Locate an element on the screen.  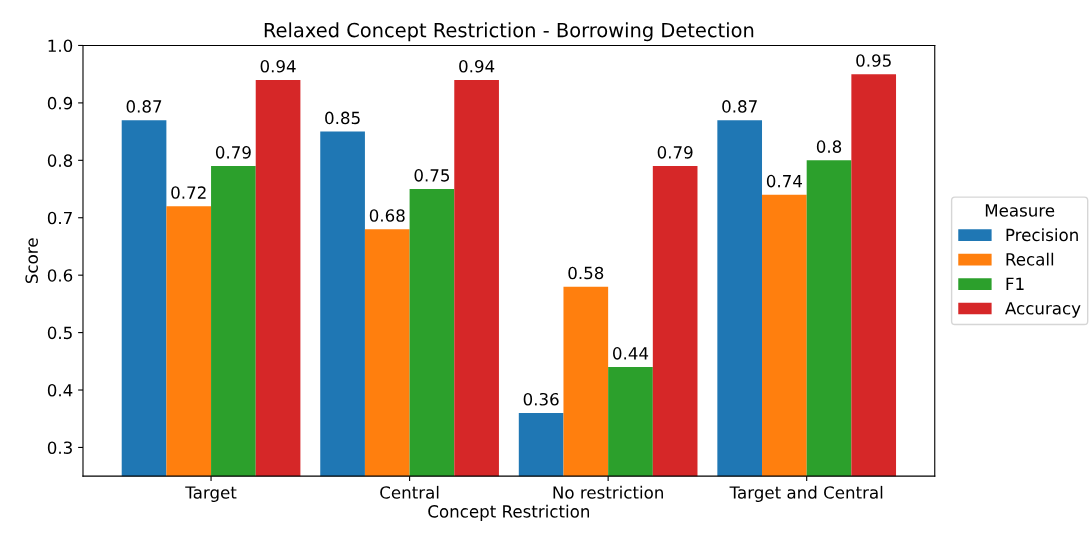
data-label: 0.8 is located at coordinates (829, 146).